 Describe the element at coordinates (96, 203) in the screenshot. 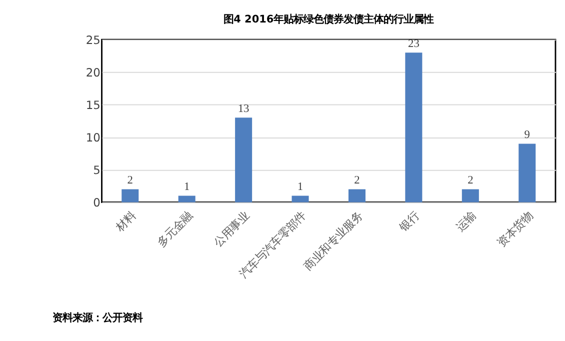

I see `y-tick-label: 0` at that location.